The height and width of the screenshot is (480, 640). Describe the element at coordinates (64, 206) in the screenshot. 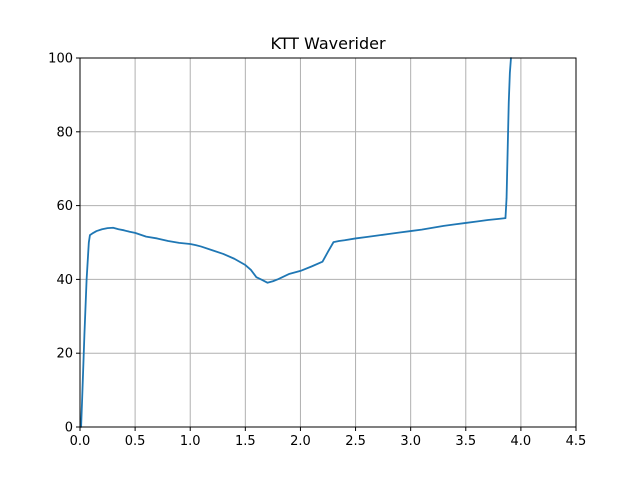

I see `y-tick-label: 60` at that location.